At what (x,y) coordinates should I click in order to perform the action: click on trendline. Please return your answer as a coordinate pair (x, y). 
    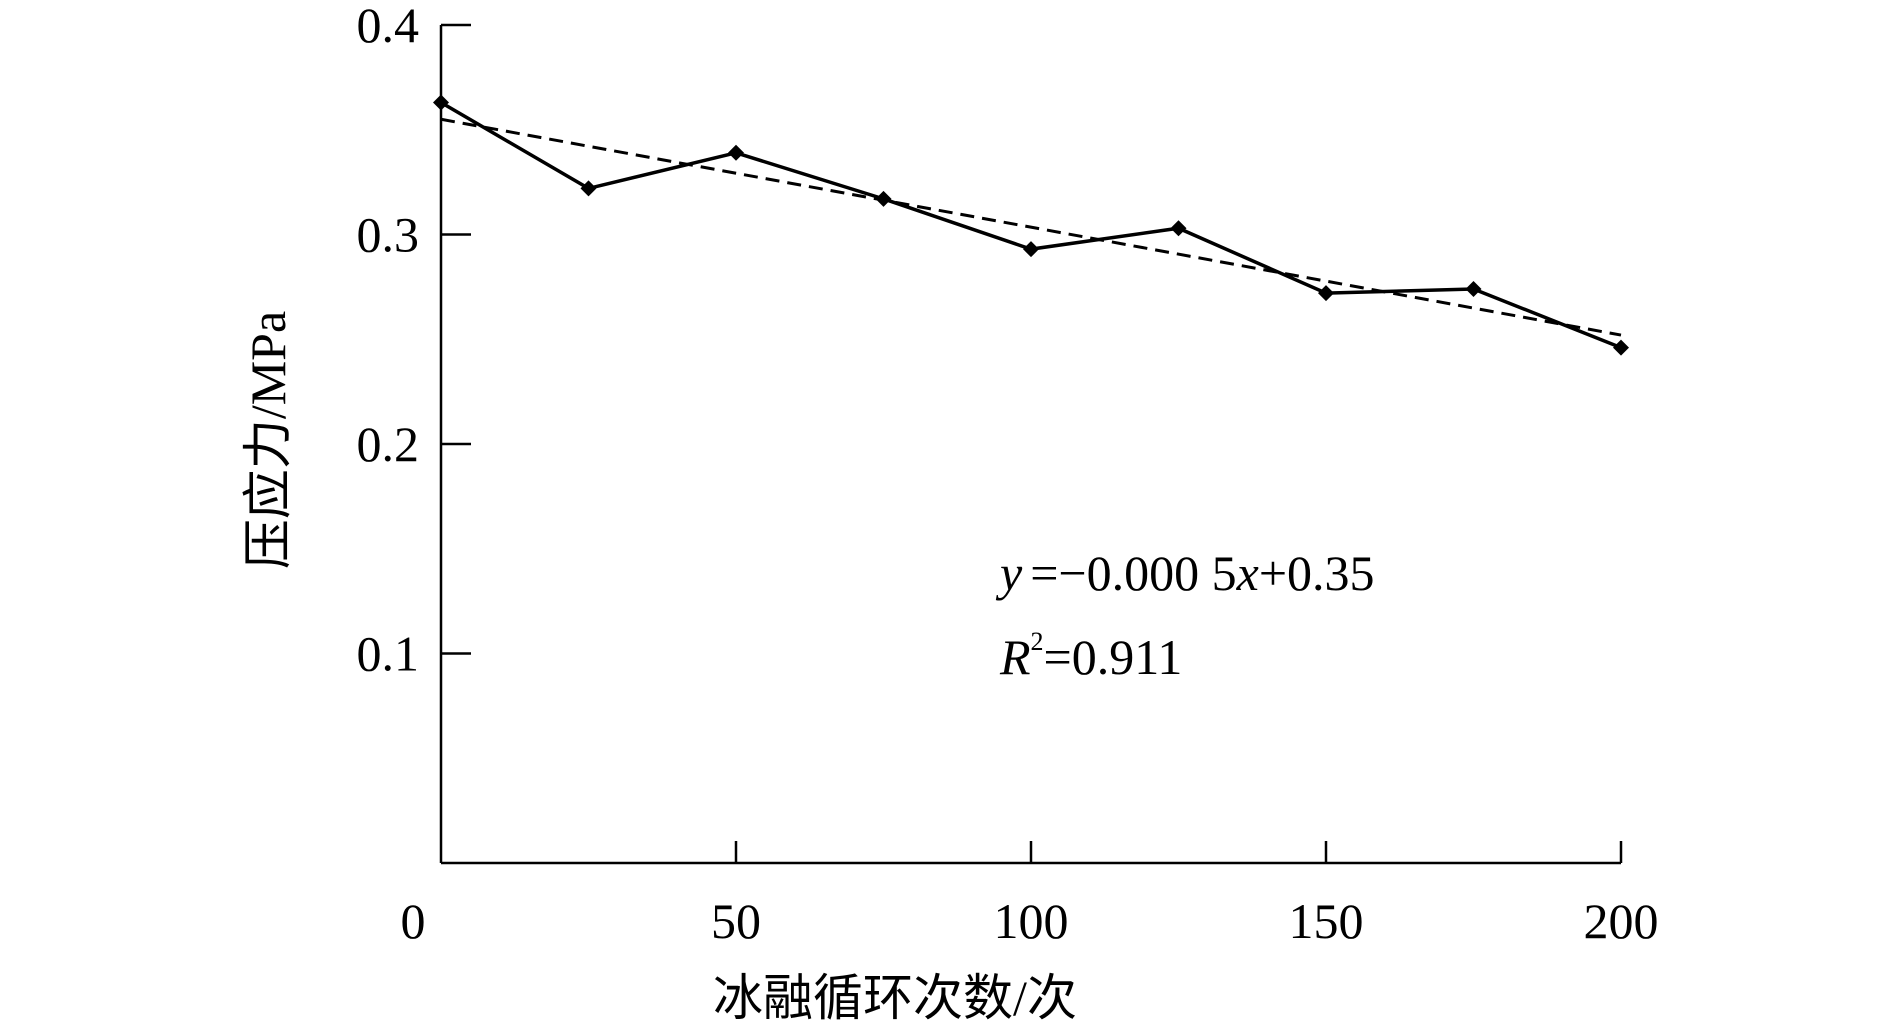
    Looking at the image, I should click on (1031, 227).